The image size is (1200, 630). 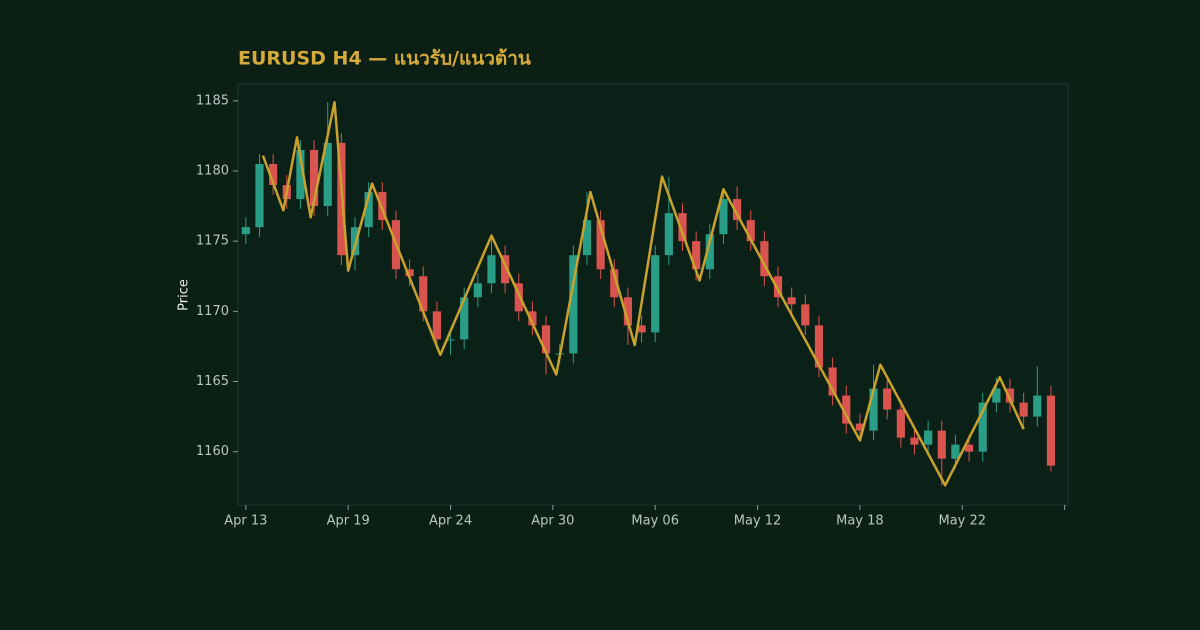 I want to click on y-tick-label: 1165, so click(x=212, y=381).